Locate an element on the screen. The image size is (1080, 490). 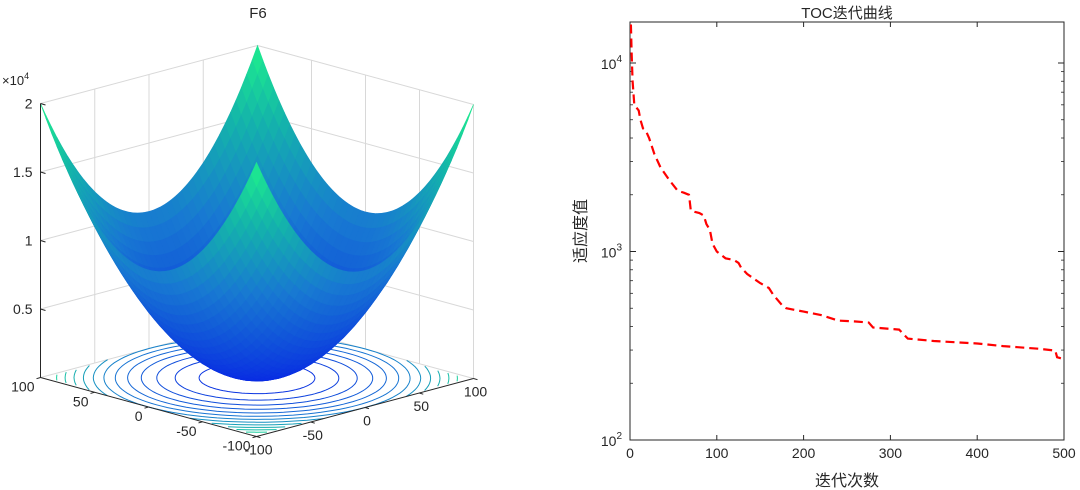
x-axis-ticks: 100 50 0 -50 -100 is located at coordinates (134, 415).